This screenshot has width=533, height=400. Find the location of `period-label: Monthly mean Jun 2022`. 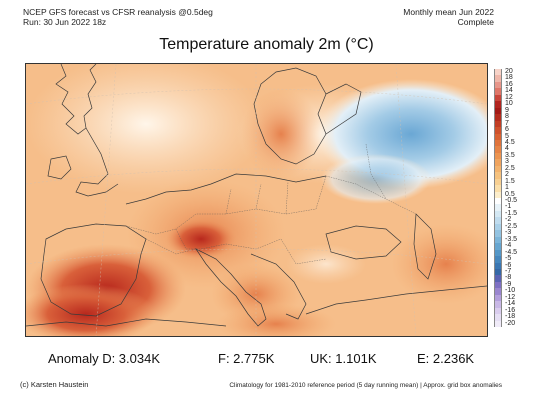

period-label: Monthly mean Jun 2022 is located at coordinates (448, 12).